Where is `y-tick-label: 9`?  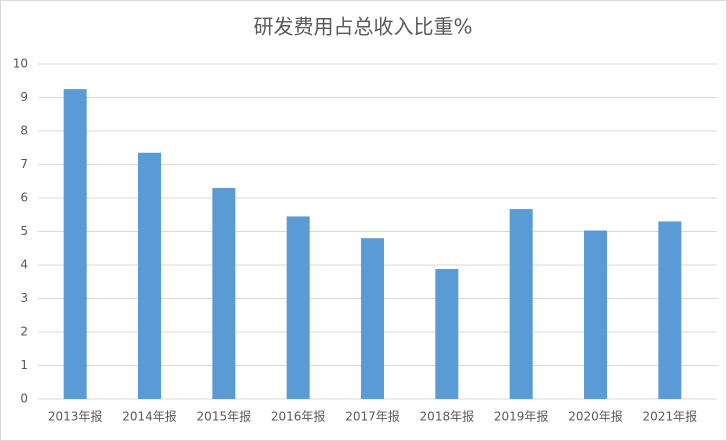
y-tick-label: 9 is located at coordinates (24, 97).